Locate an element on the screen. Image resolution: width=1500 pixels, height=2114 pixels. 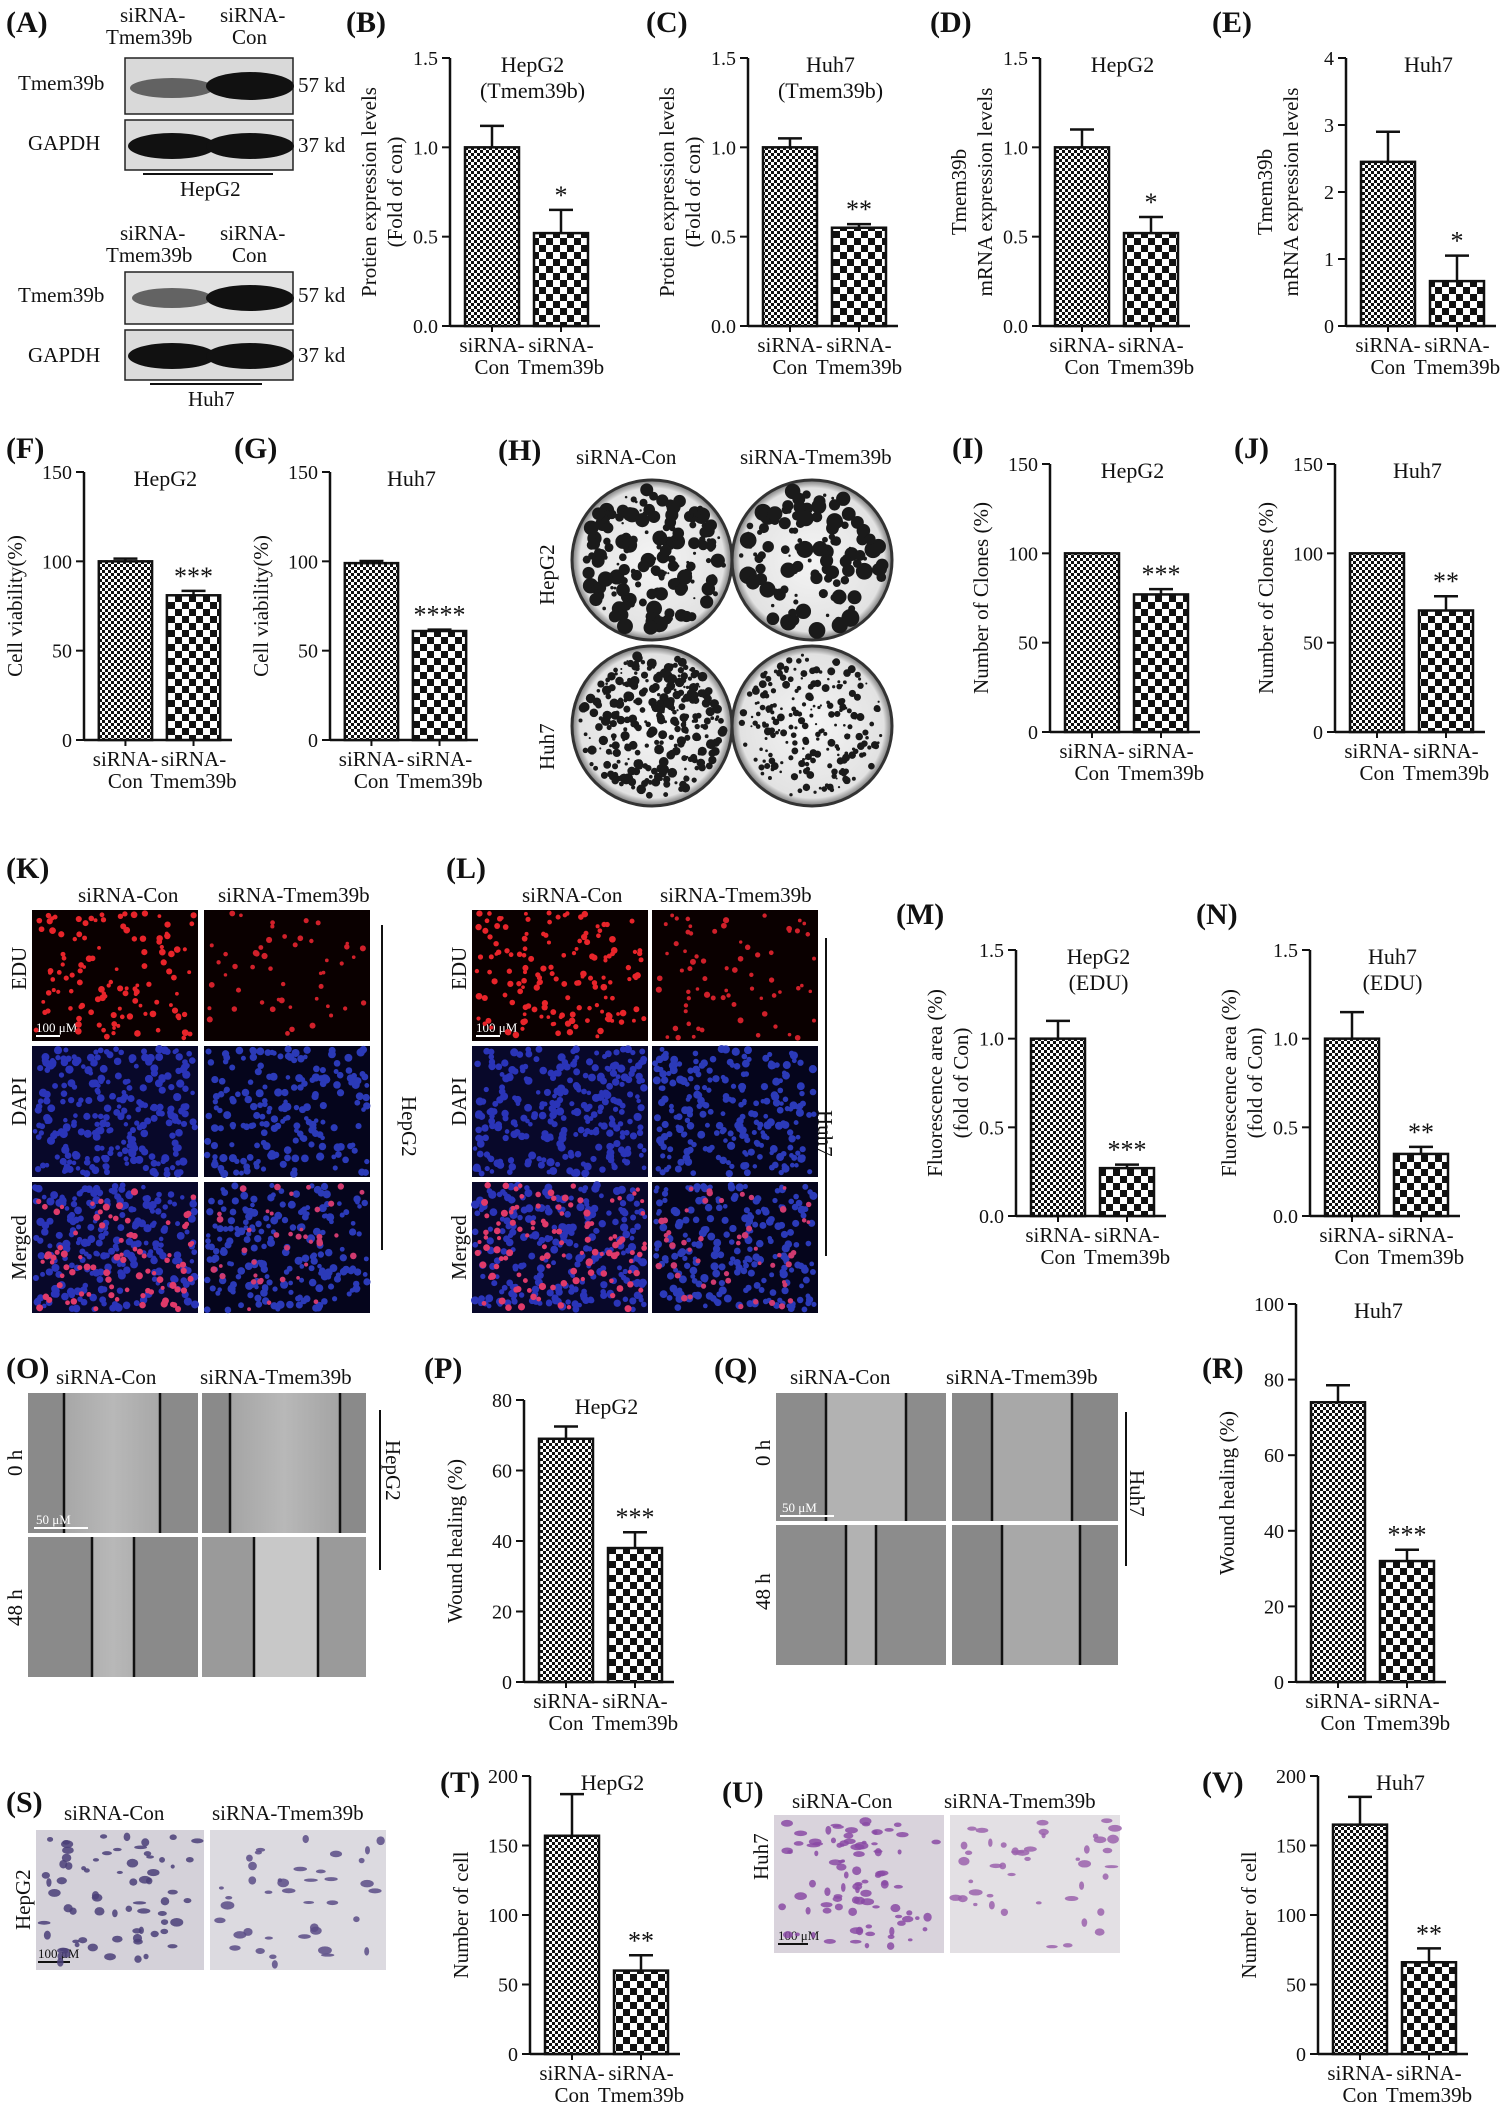
significance-mark: *** is located at coordinates (1407, 1535).